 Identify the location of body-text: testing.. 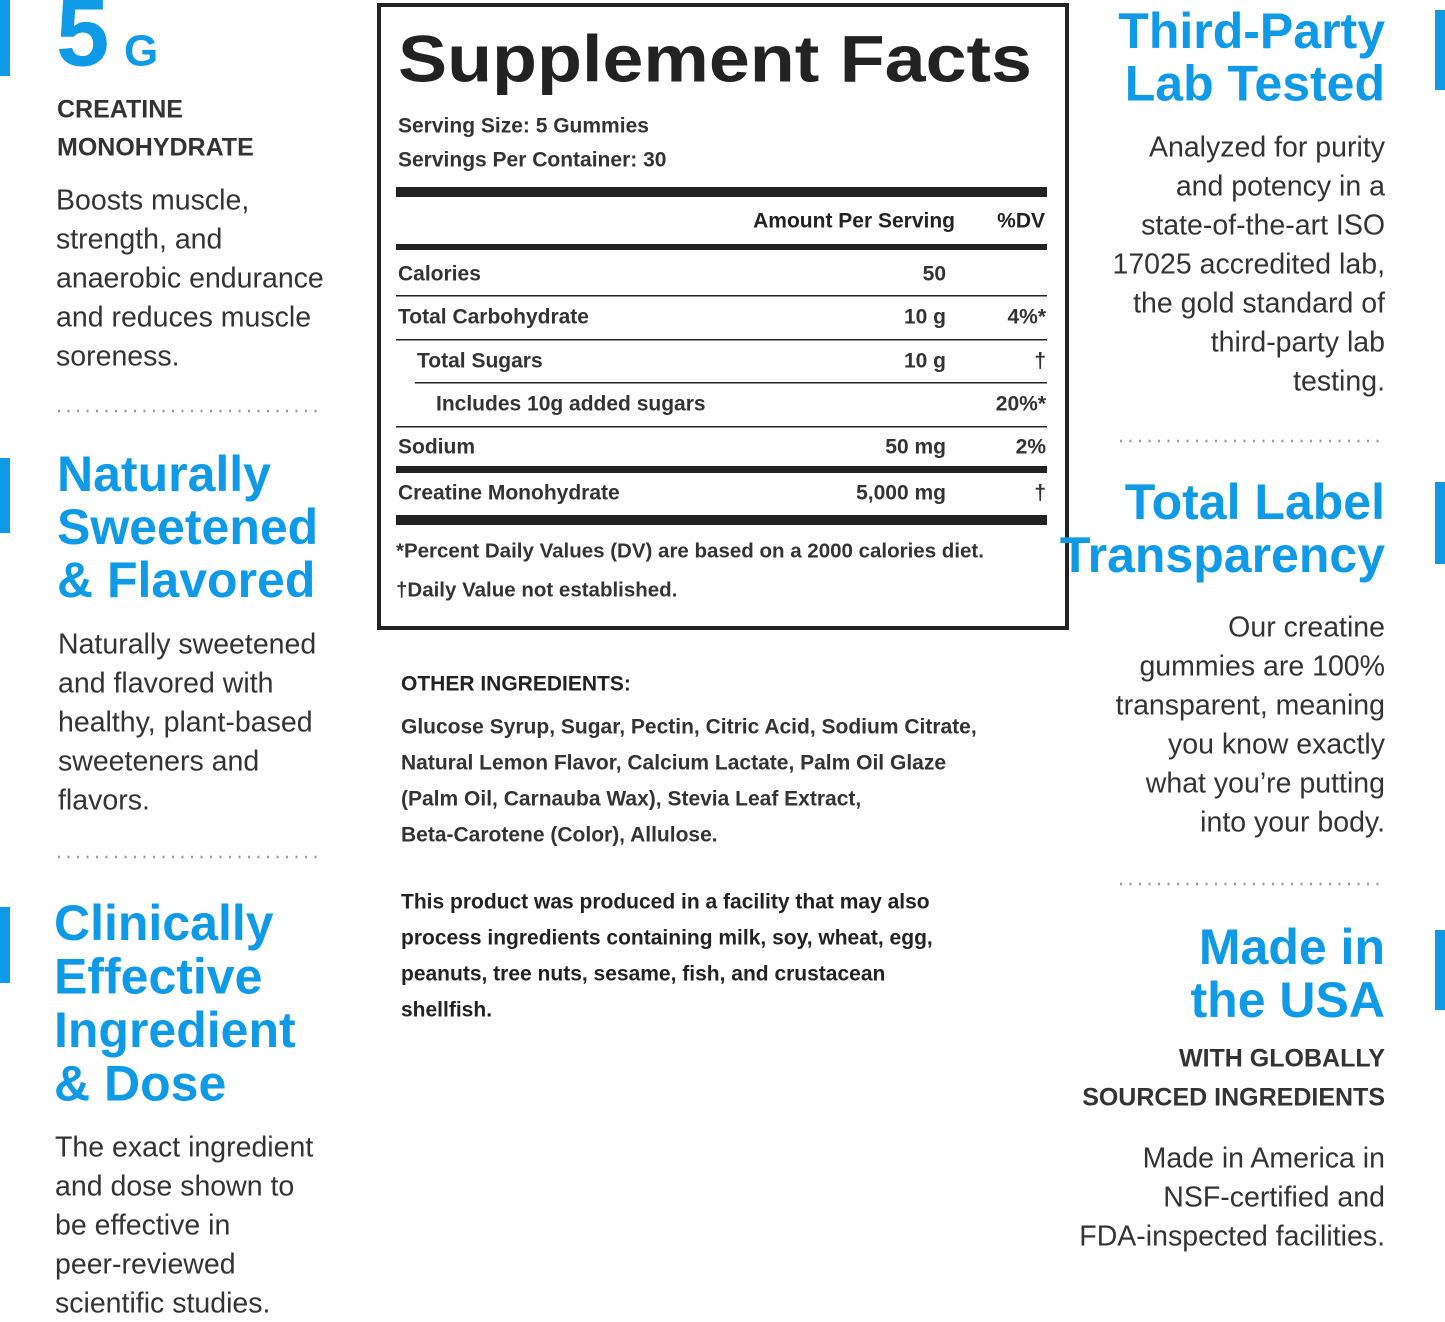
(1339, 382).